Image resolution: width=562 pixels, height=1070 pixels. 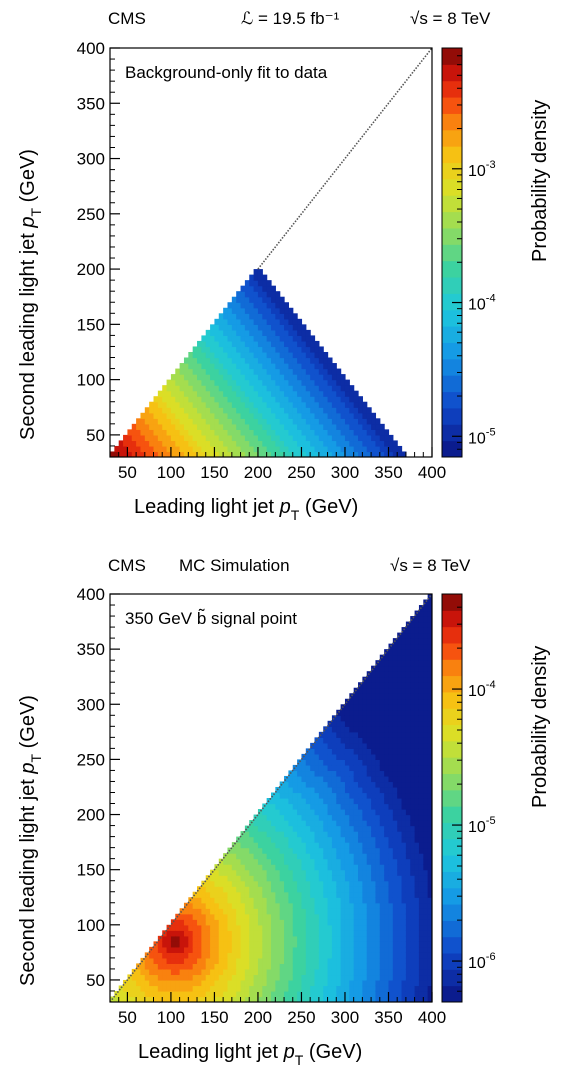 What do you see at coordinates (450, 18) in the screenshot?
I see `header-energy: √s = 8 TeV` at bounding box center [450, 18].